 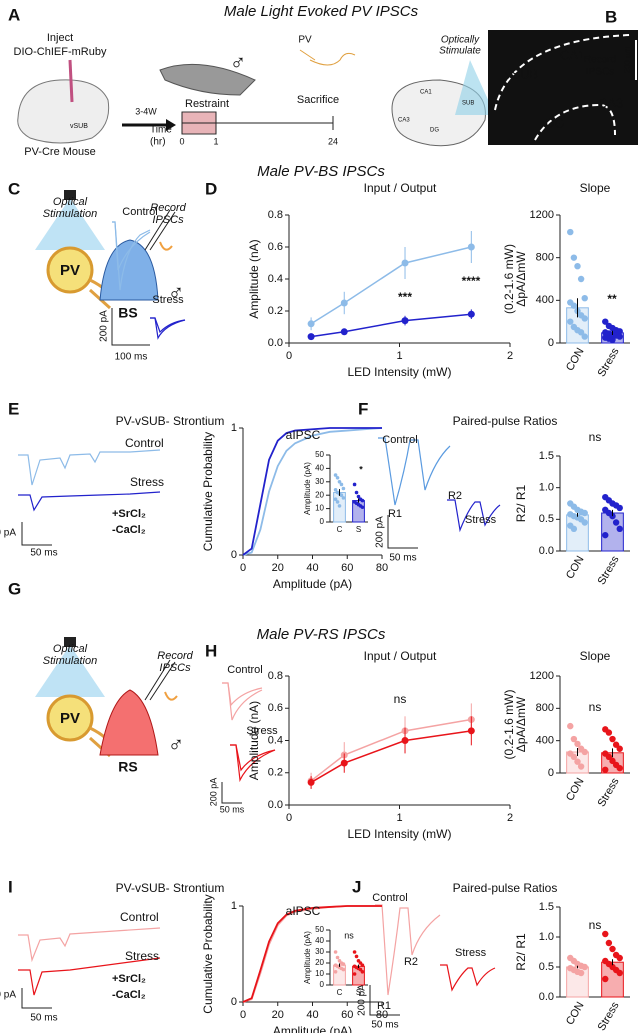 I want to click on figure-text: Optically, so click(x=460, y=40).